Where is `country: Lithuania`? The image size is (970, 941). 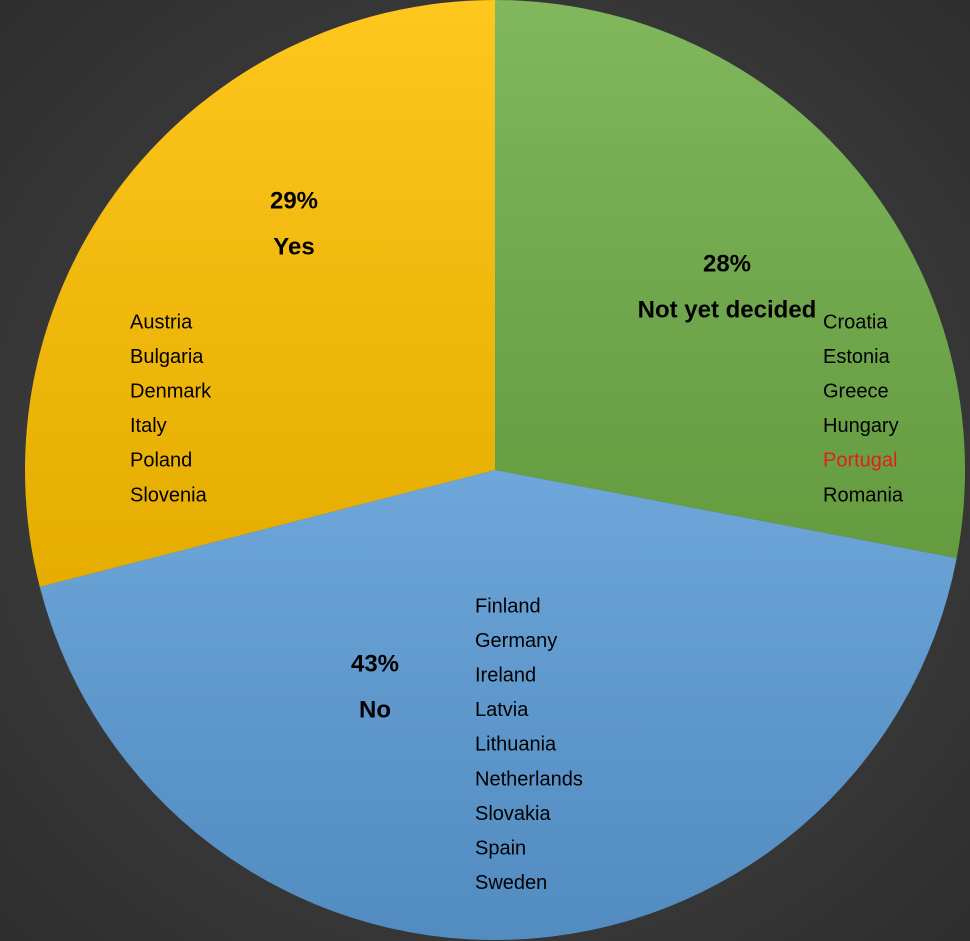
country: Lithuania is located at coordinates (516, 745).